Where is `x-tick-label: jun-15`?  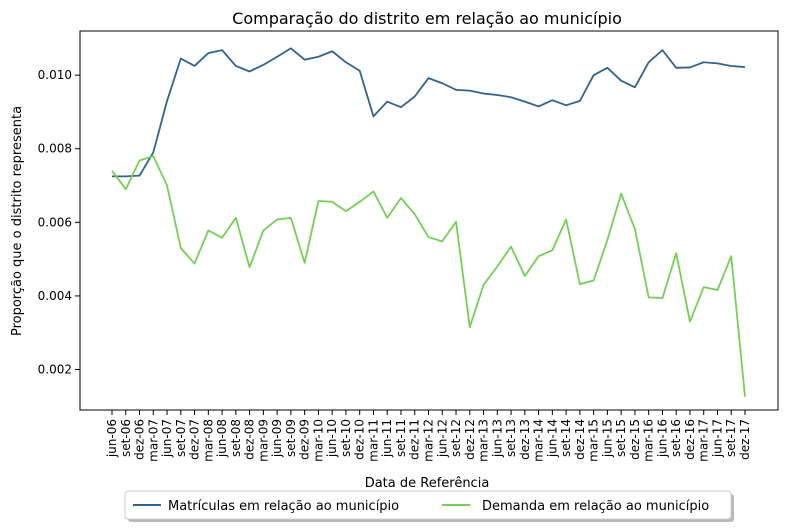
x-tick-label: jun-15 is located at coordinates (607, 438).